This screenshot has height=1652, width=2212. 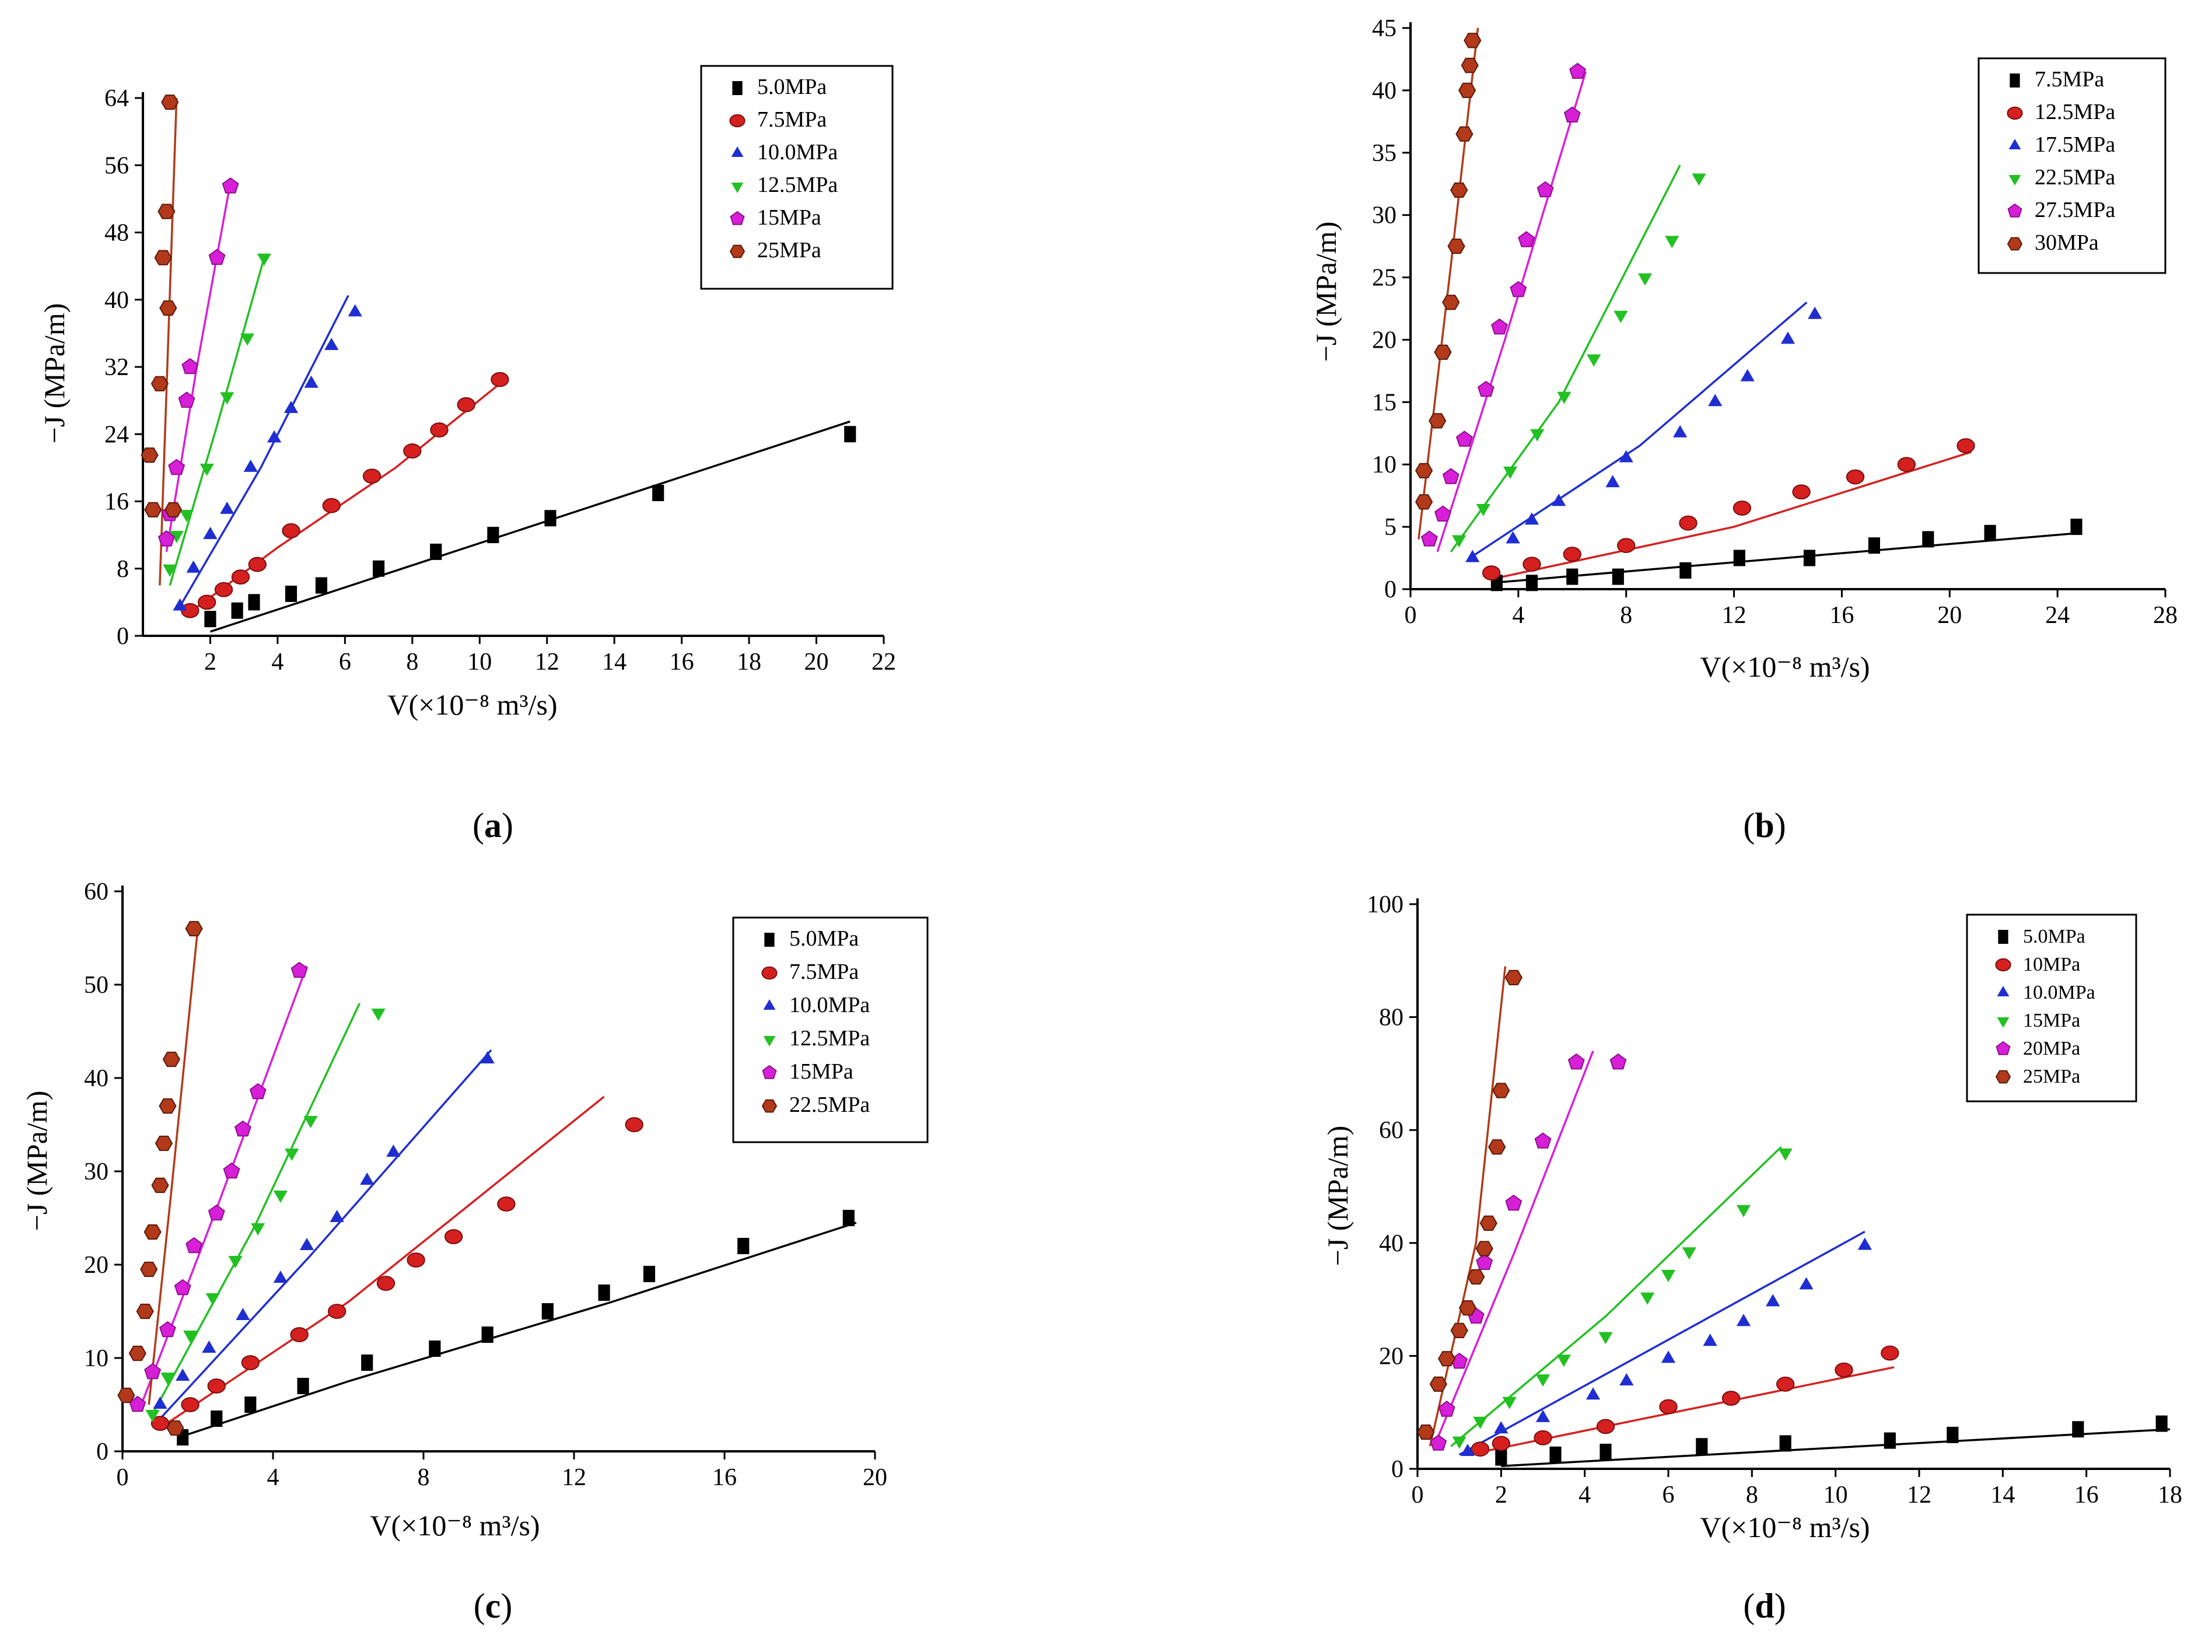 I want to click on y-tick-label: 40, so click(x=96, y=1078).